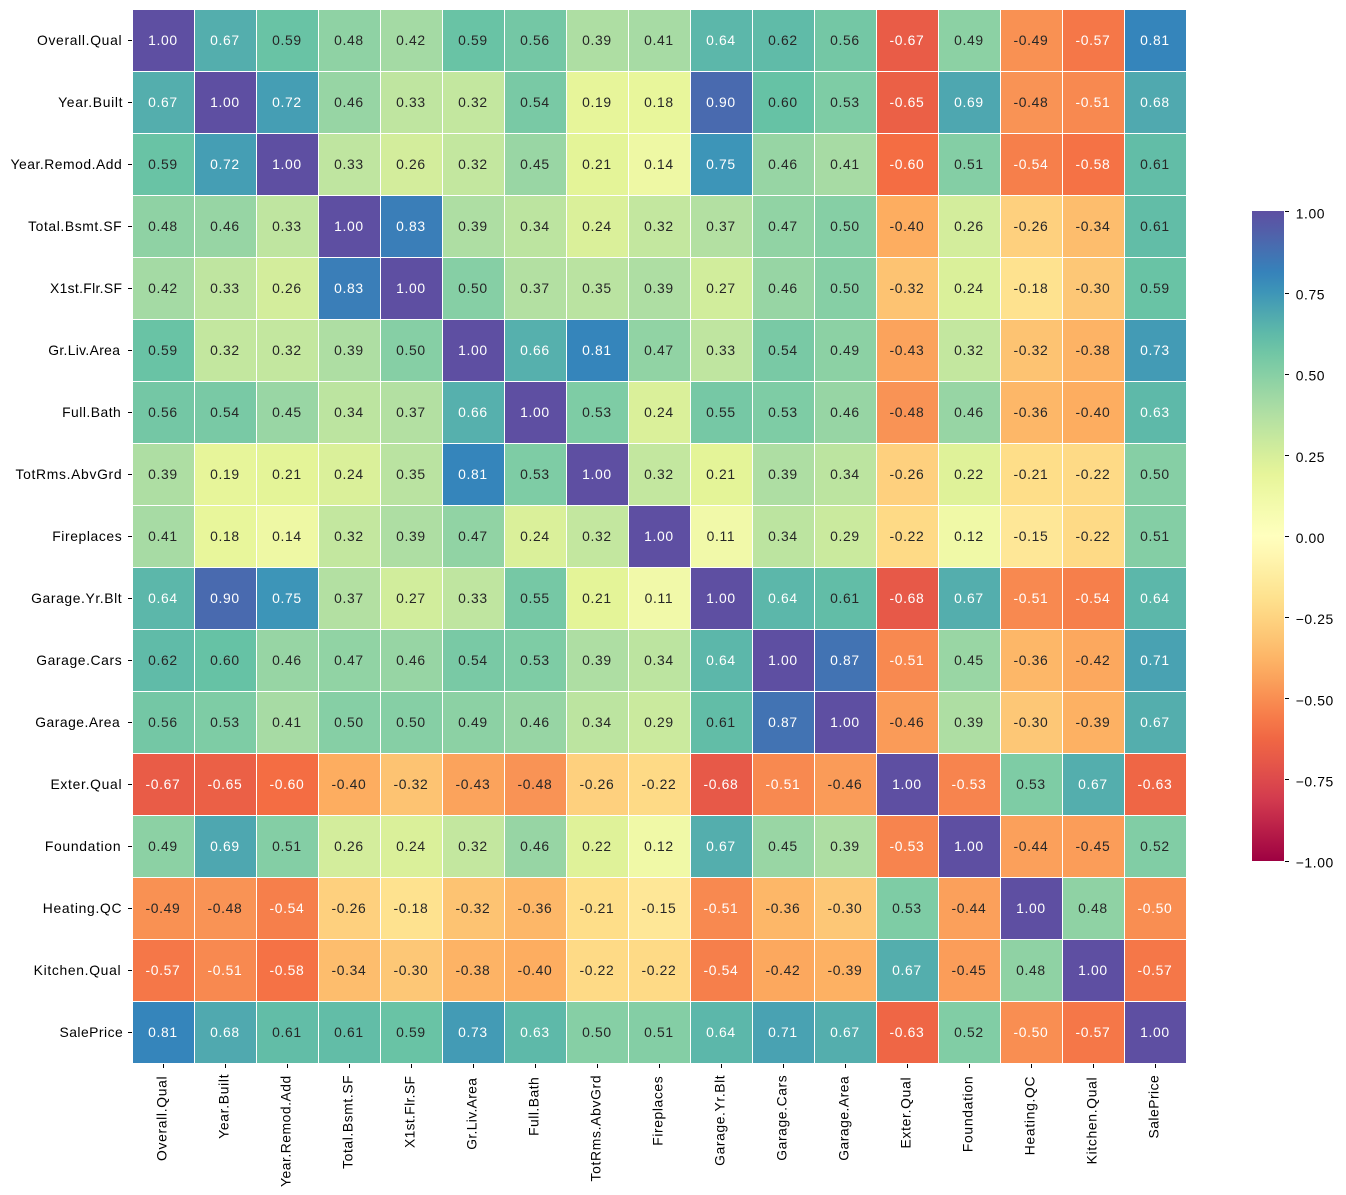  What do you see at coordinates (1031, 660) in the screenshot?
I see `svg-text: -0.36` at bounding box center [1031, 660].